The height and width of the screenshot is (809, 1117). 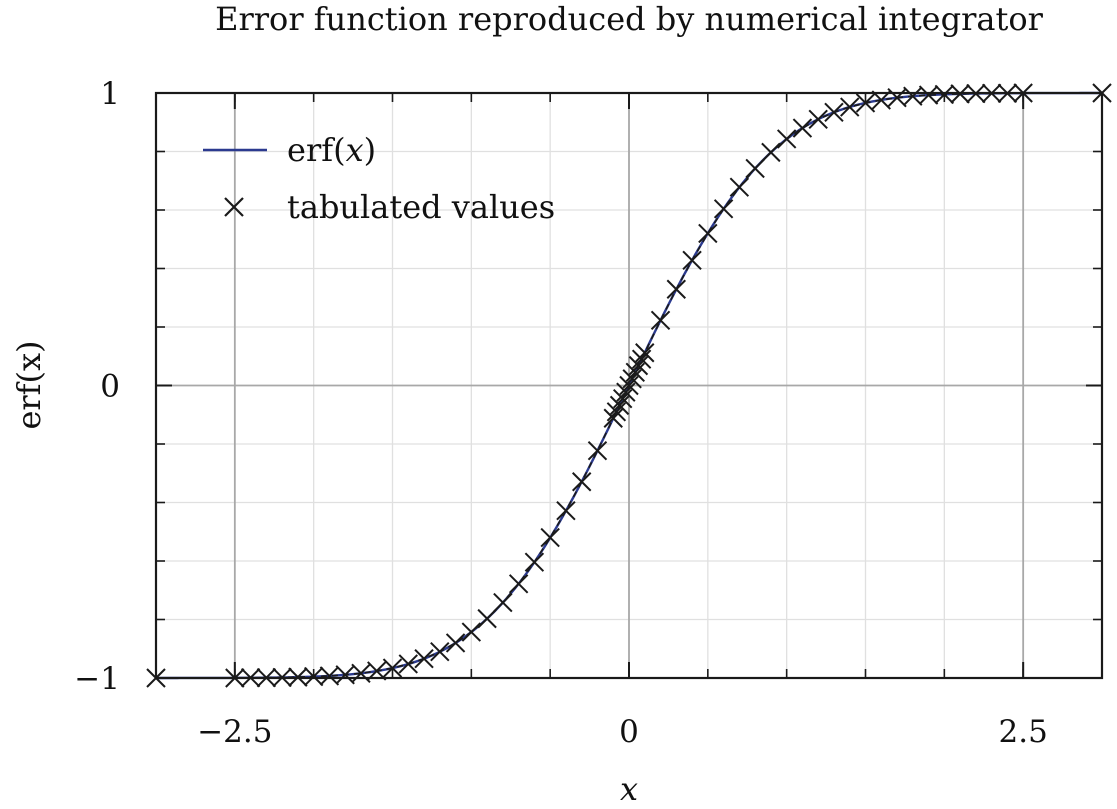 What do you see at coordinates (97, 679) in the screenshot?
I see `y-tick-label: −1` at bounding box center [97, 679].